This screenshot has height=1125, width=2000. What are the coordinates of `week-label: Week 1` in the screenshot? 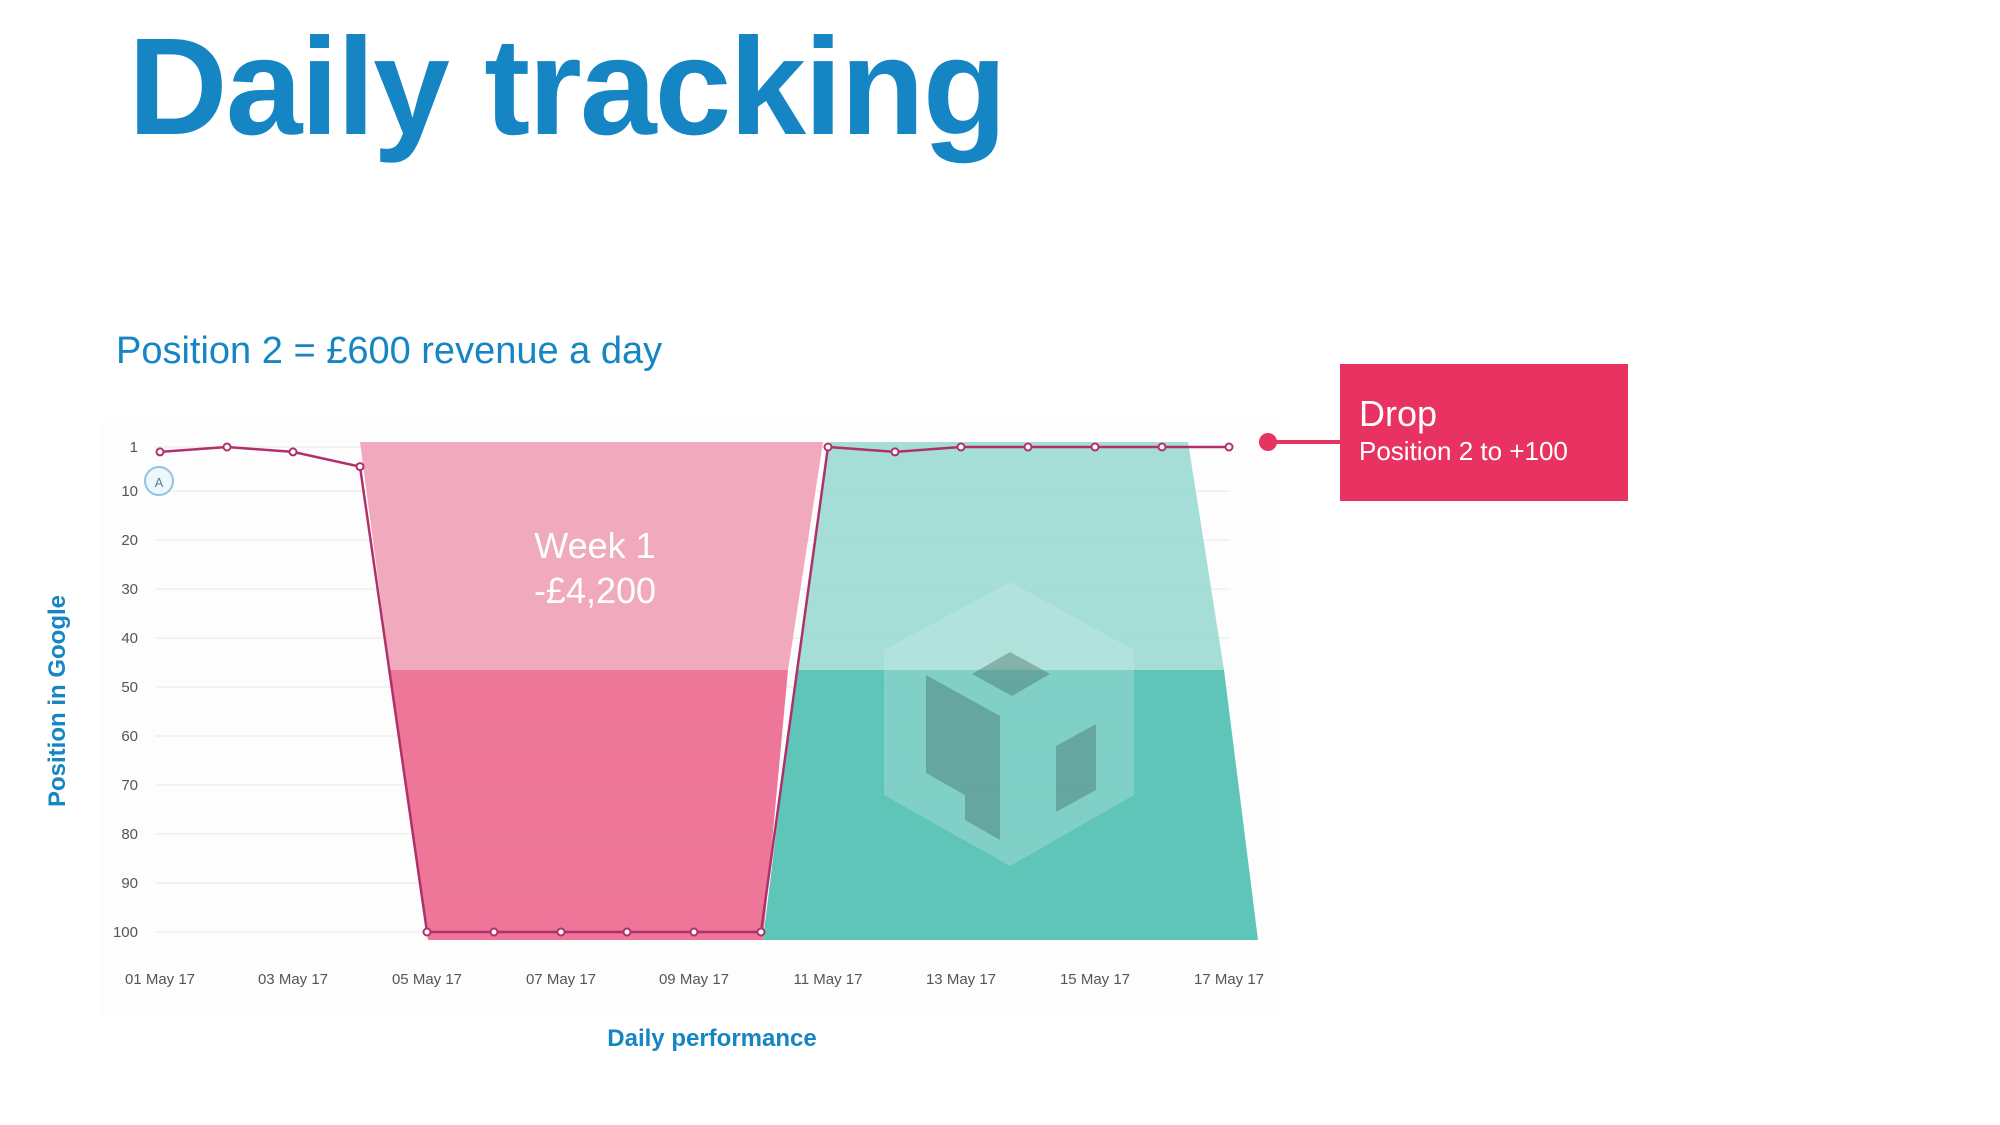 It's located at (594, 545).